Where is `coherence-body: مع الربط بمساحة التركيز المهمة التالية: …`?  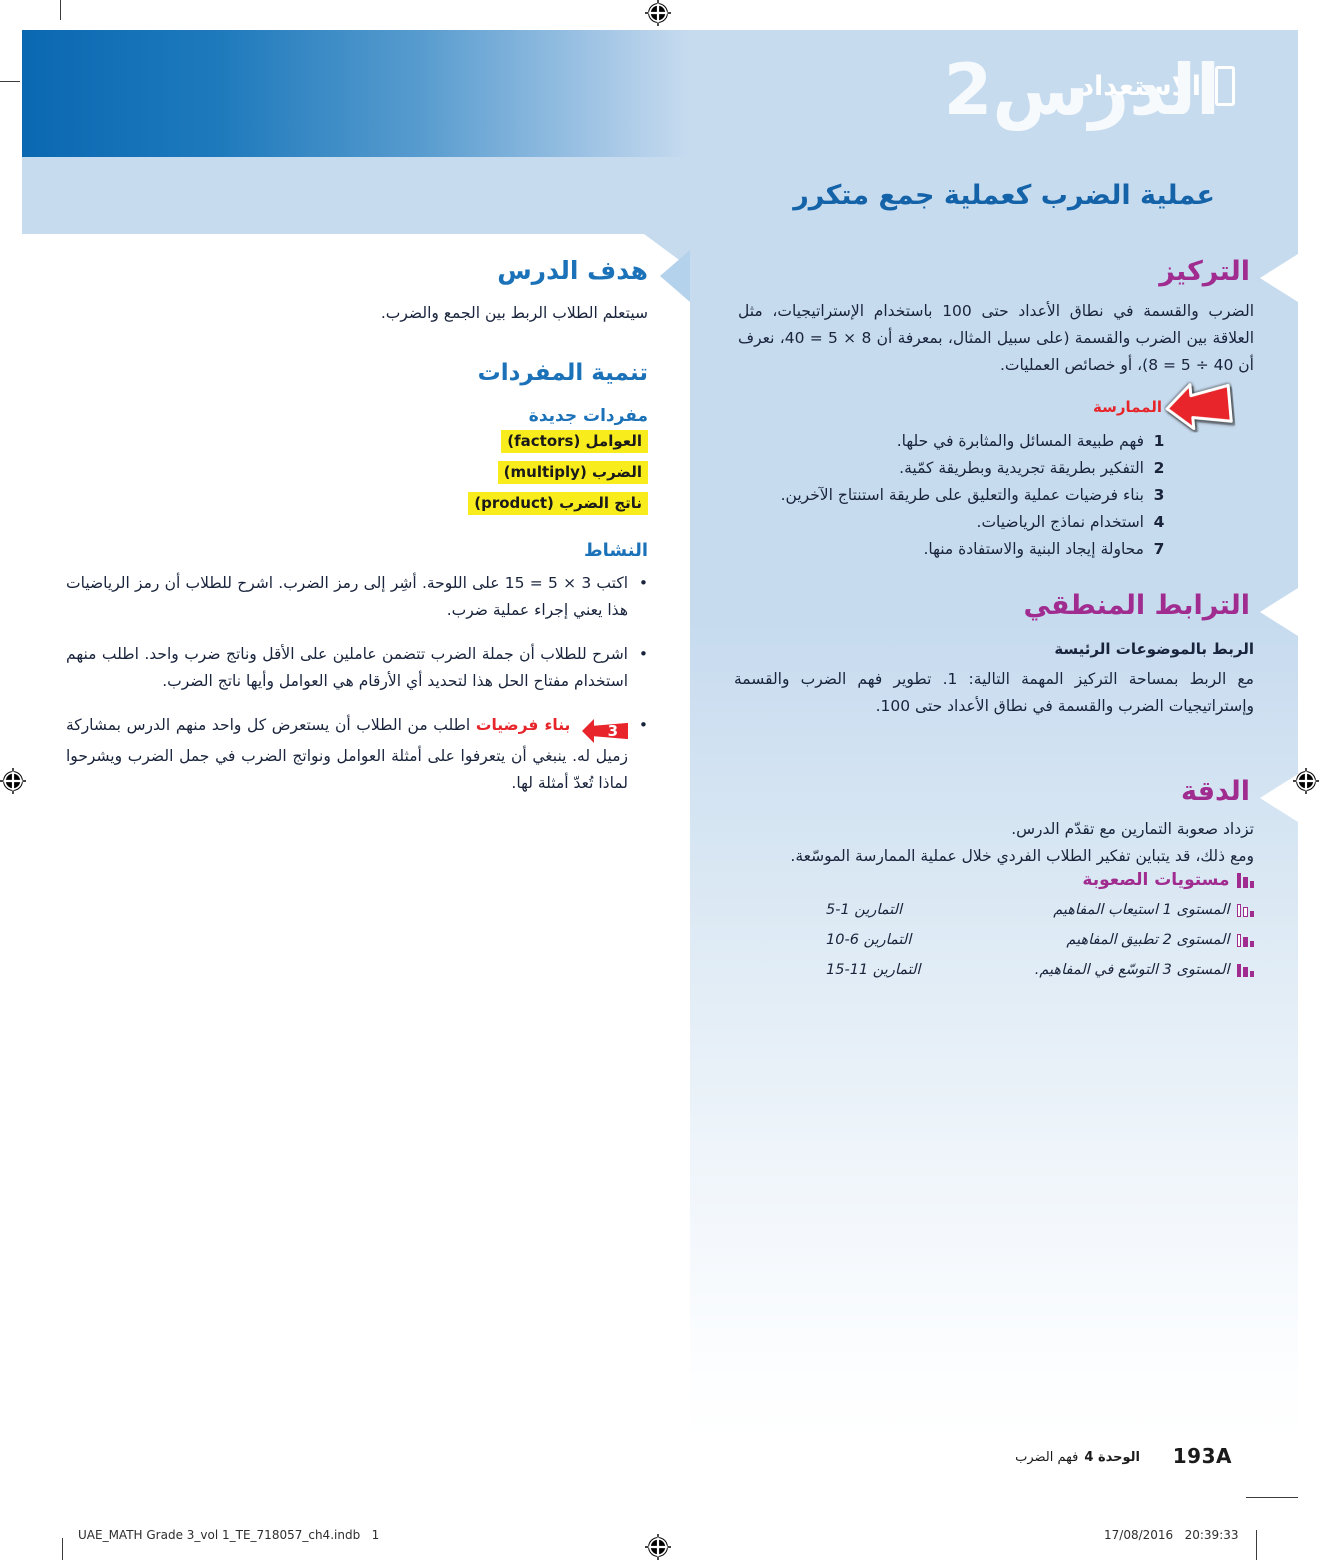 coherence-body: مع الربط بمساحة التركيز المهمة التالية: … is located at coordinates (994, 692).